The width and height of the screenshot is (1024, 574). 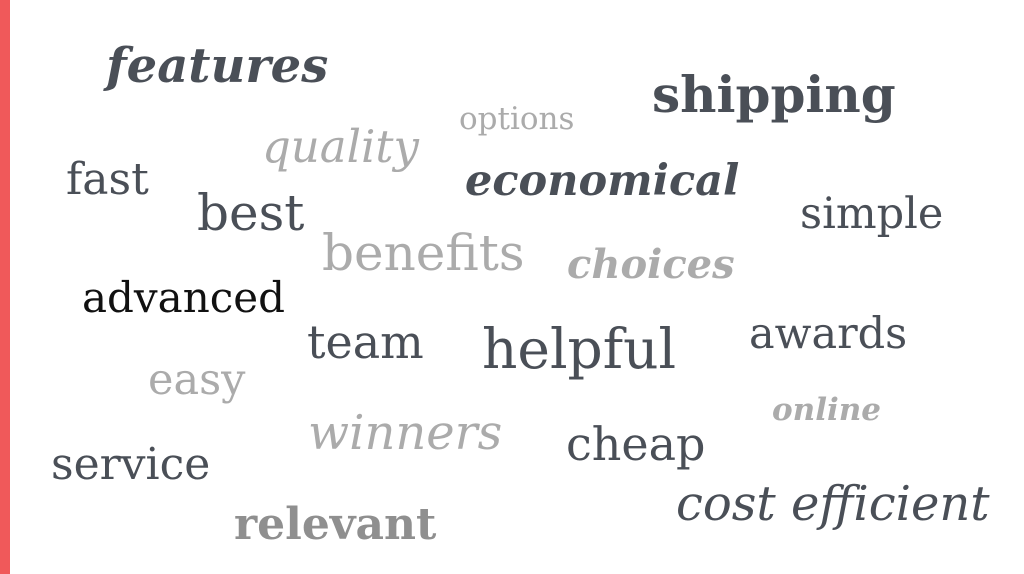 What do you see at coordinates (828, 334) in the screenshot?
I see `word-awards: awards` at bounding box center [828, 334].